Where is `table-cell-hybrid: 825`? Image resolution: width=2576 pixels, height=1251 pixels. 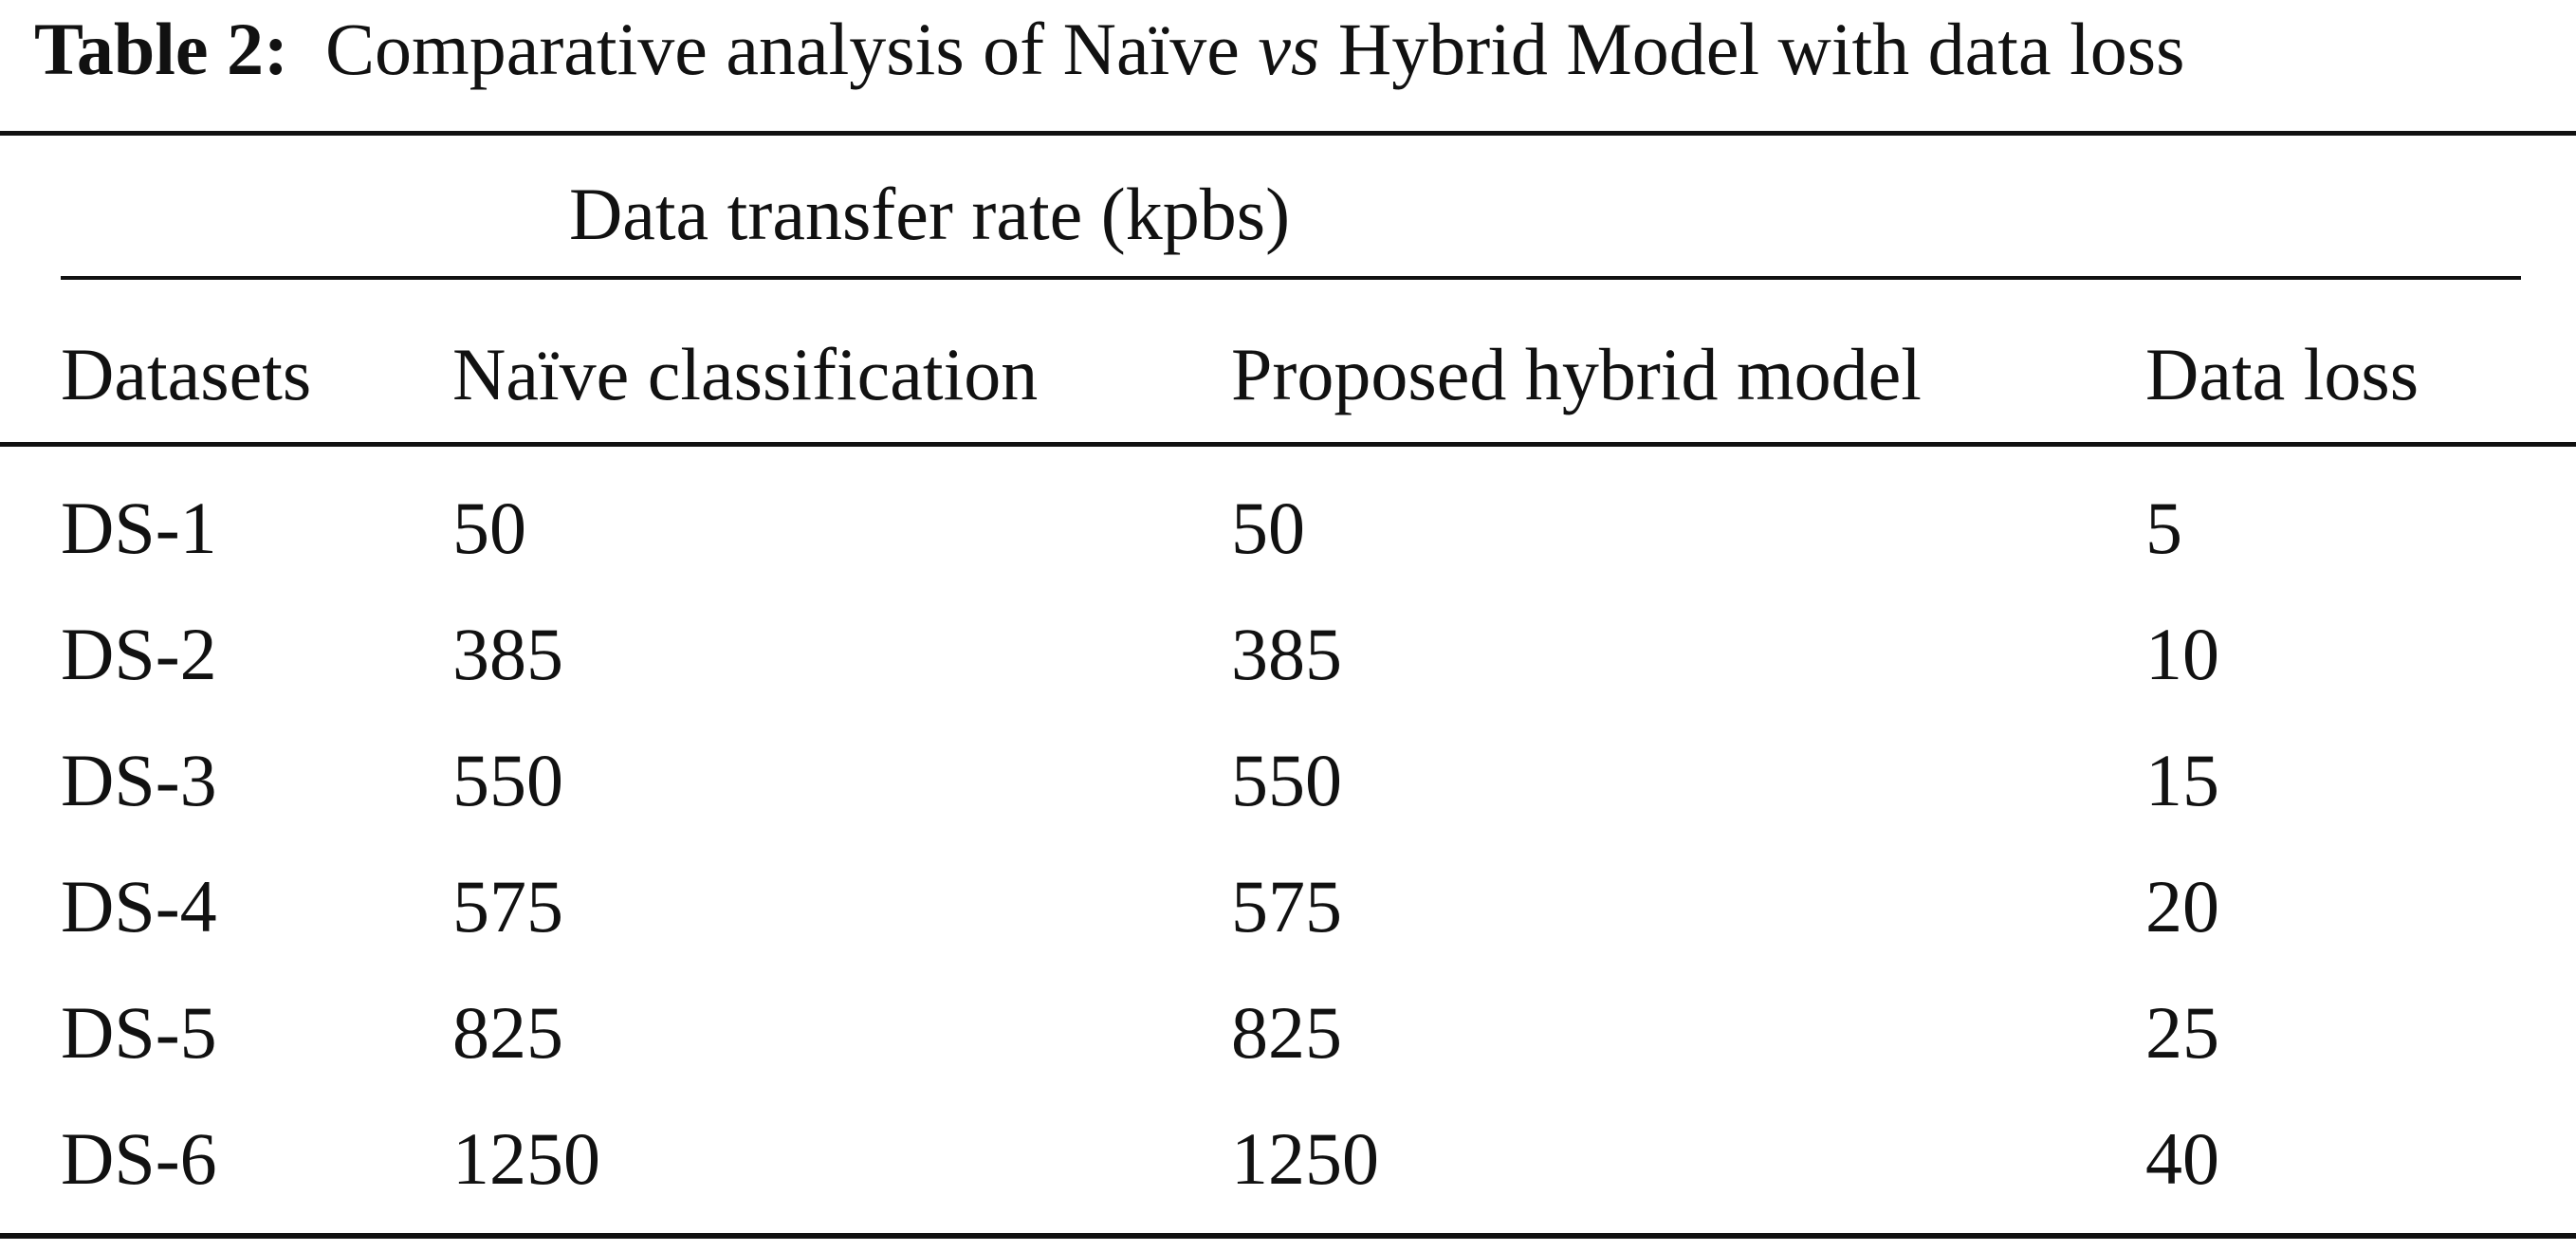
table-cell-hybrid: 825 is located at coordinates (1286, 1032).